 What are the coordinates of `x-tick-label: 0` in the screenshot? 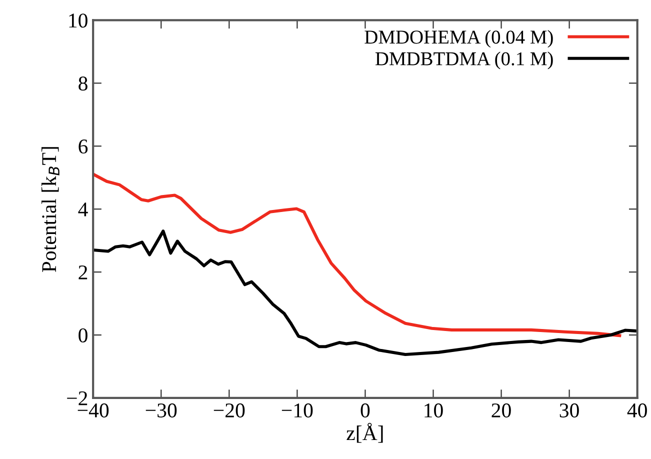 It's located at (365, 410).